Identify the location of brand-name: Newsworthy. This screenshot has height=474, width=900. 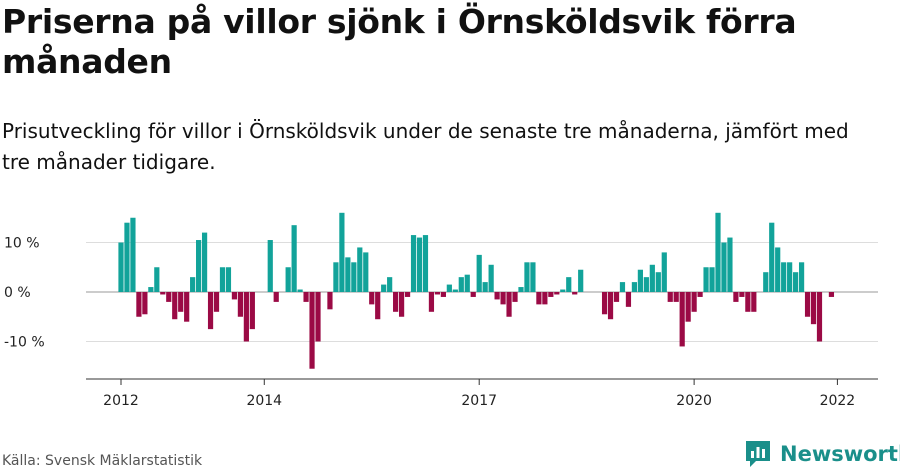
(840, 454).